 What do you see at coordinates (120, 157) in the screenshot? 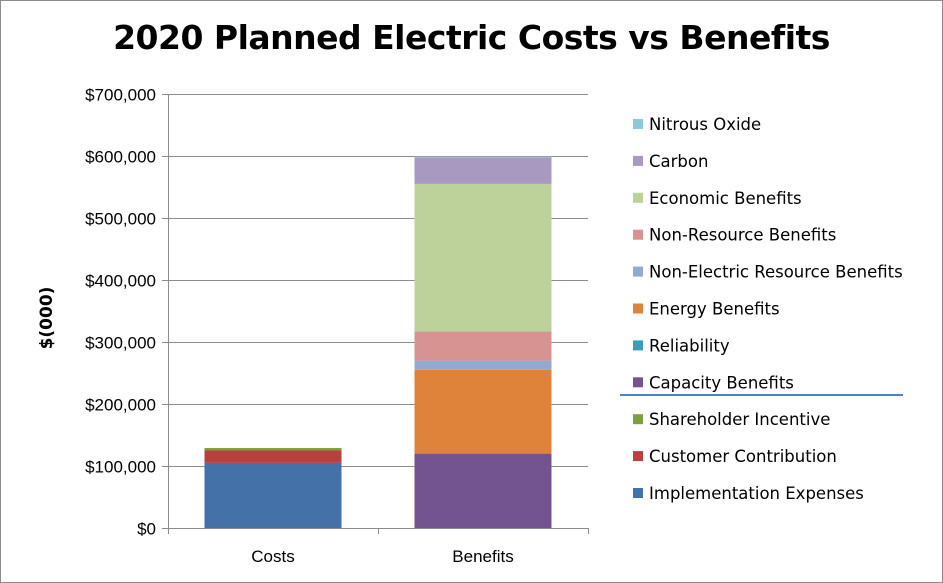
I see `y-tick-label: $600,000` at bounding box center [120, 157].